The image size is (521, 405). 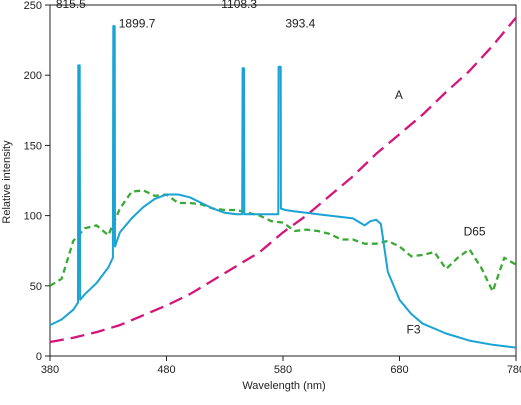 What do you see at coordinates (137, 23) in the screenshot?
I see `peak-value-annotation: 1899.7` at bounding box center [137, 23].